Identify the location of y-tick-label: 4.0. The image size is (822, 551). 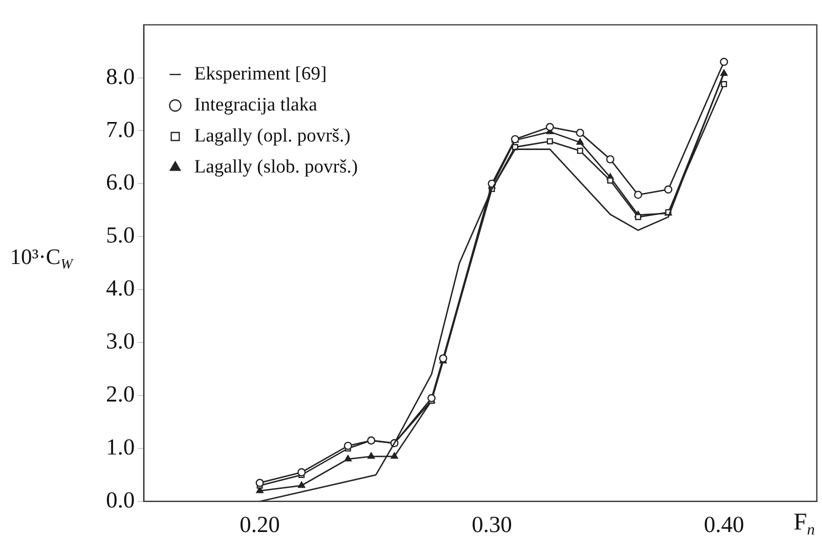
(120, 288).